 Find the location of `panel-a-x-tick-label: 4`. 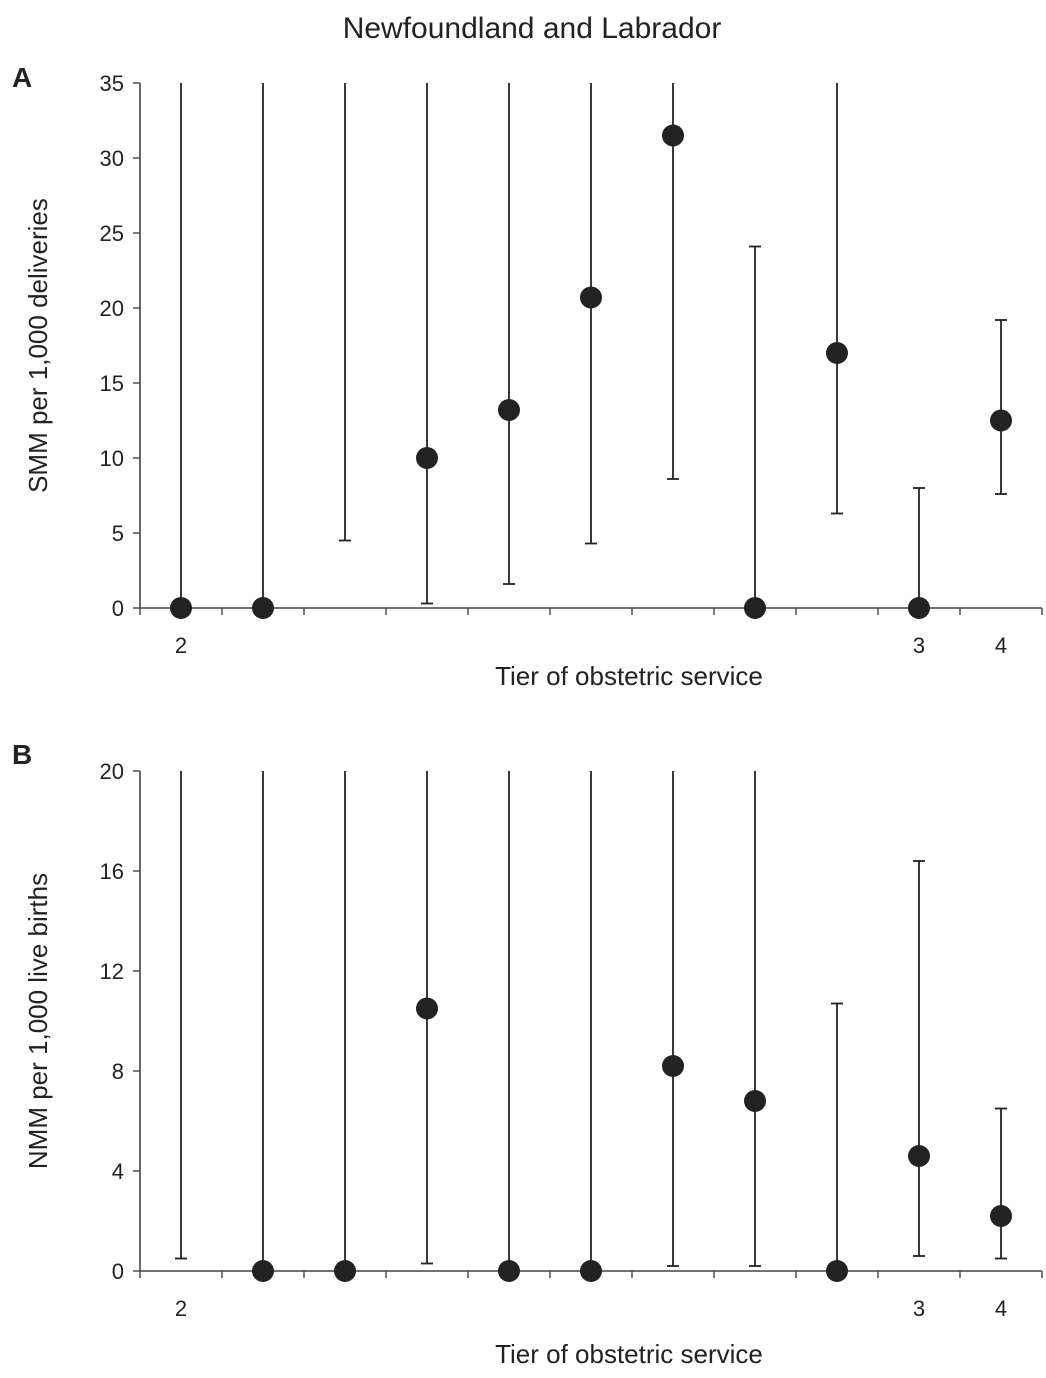

panel-a-x-tick-label: 4 is located at coordinates (1001, 645).